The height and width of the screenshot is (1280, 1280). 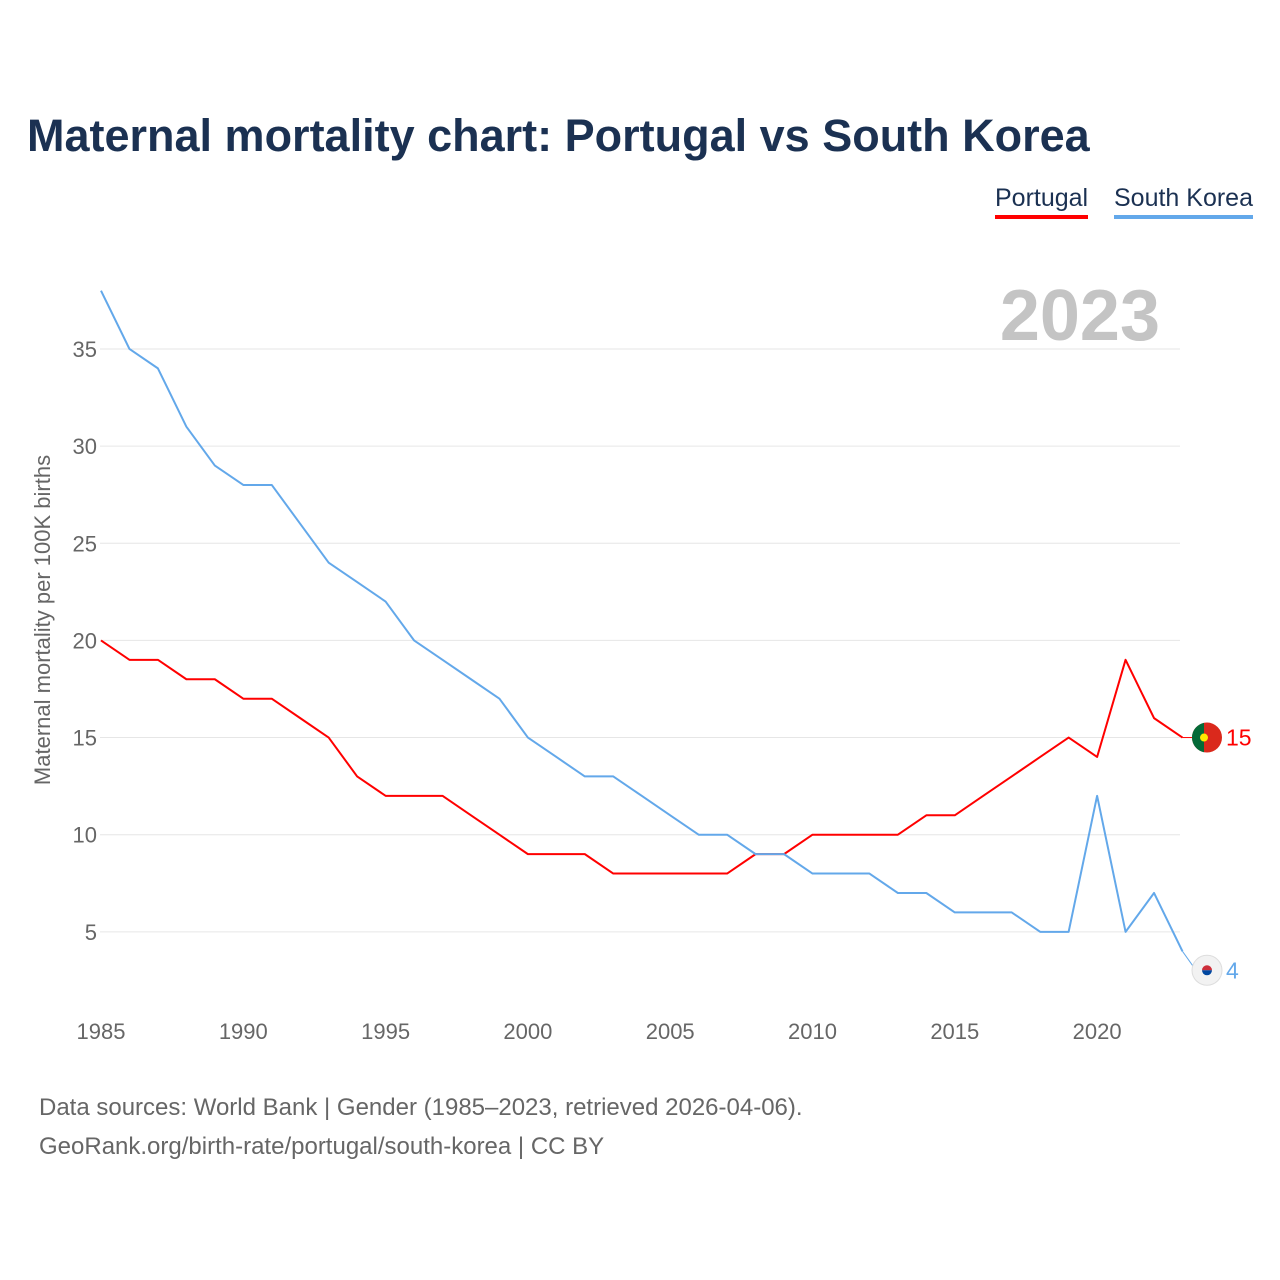 What do you see at coordinates (101, 1031) in the screenshot?
I see `x-tick-label: 1985` at bounding box center [101, 1031].